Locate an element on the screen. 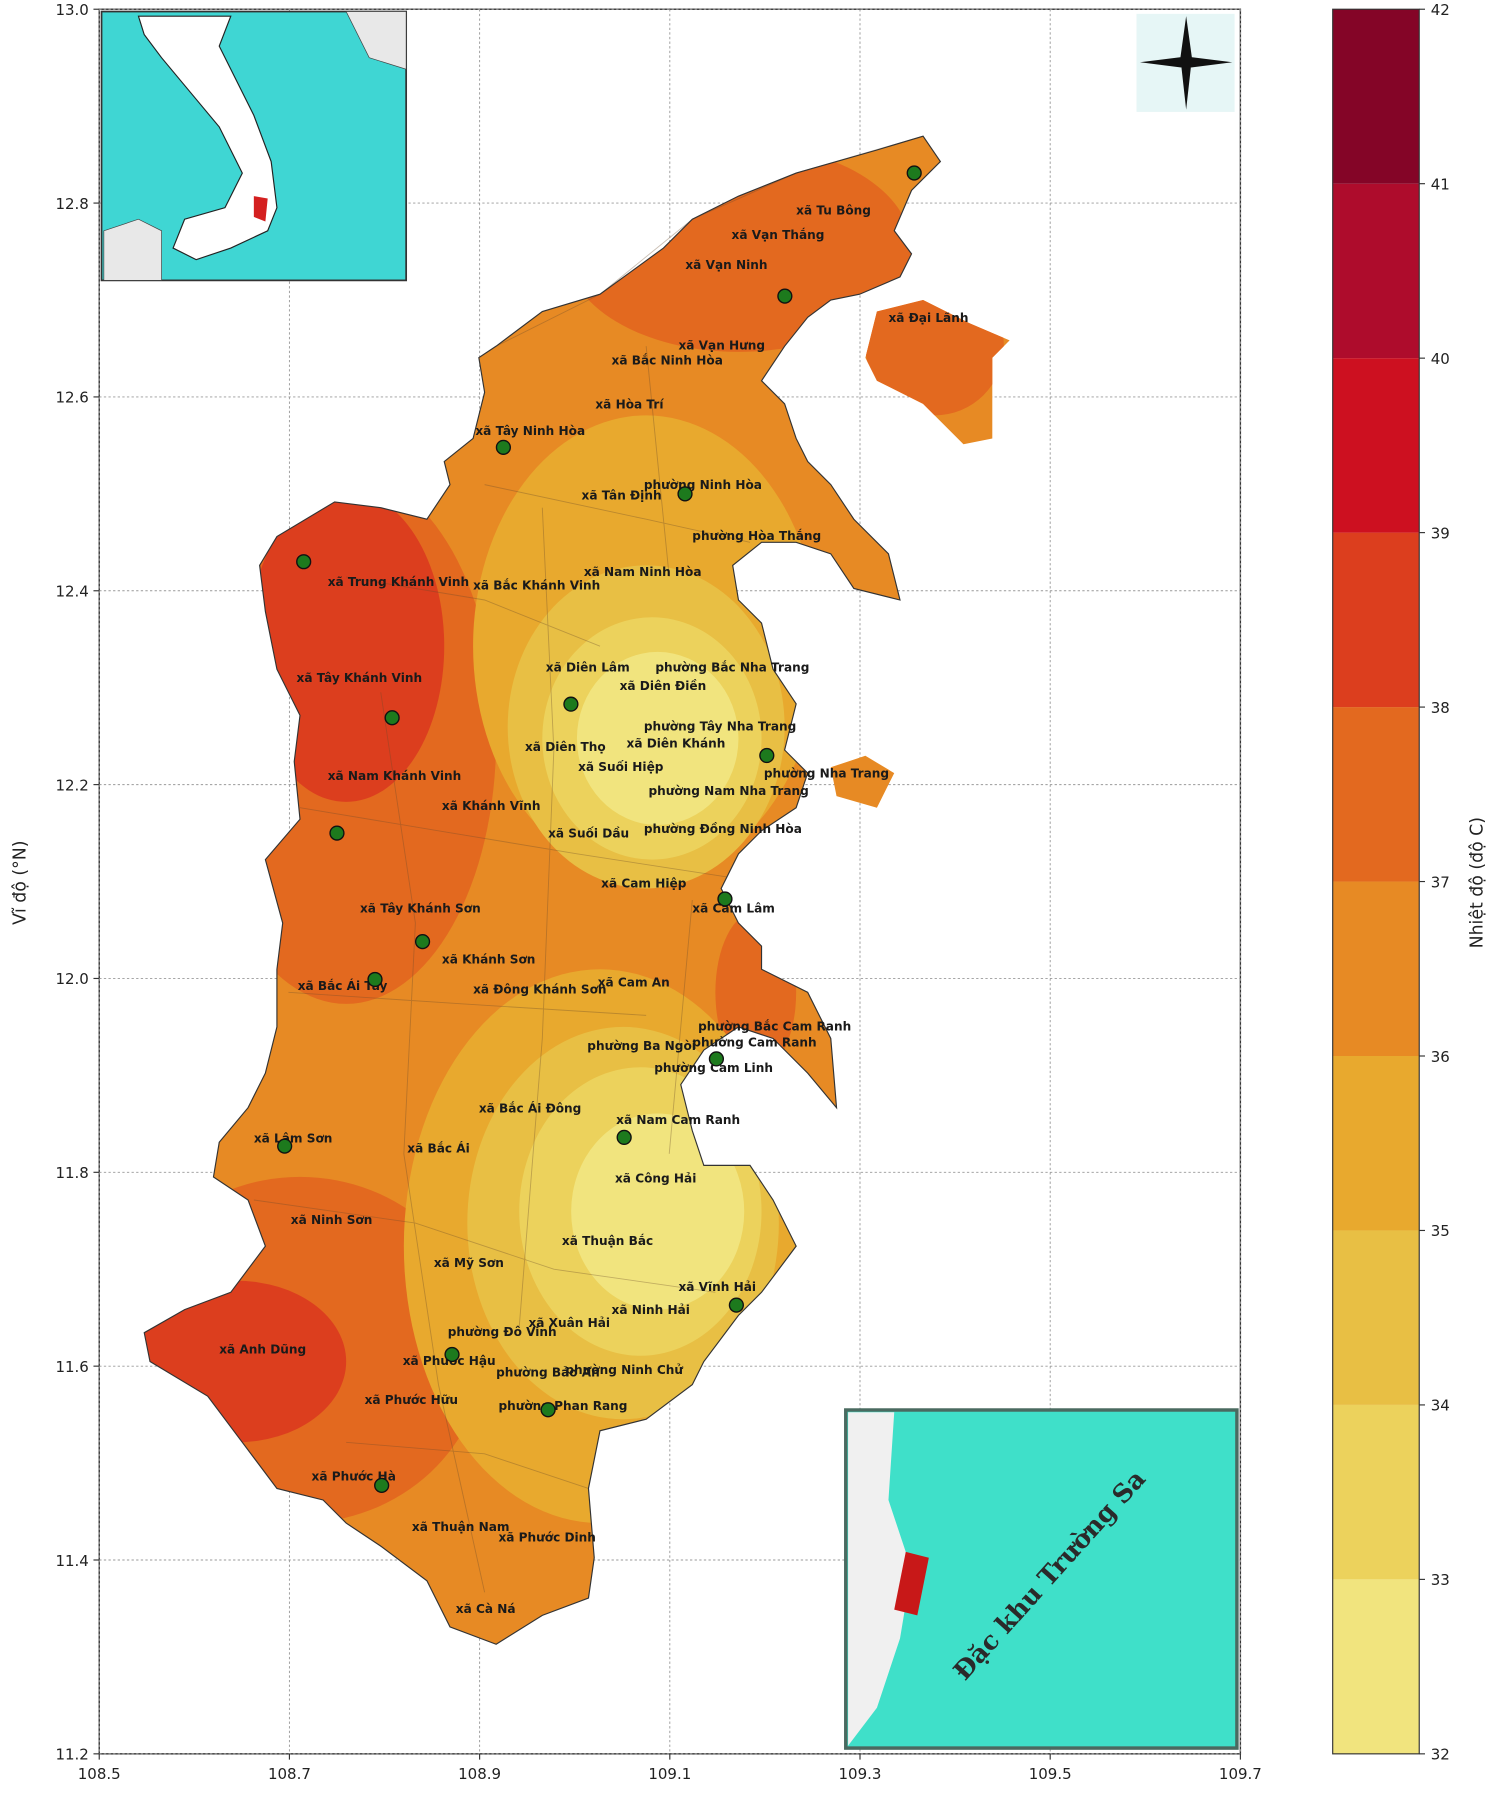 The width and height of the screenshot is (1500, 1797). commune-label: xã Anh Dũng is located at coordinates (262, 1349).